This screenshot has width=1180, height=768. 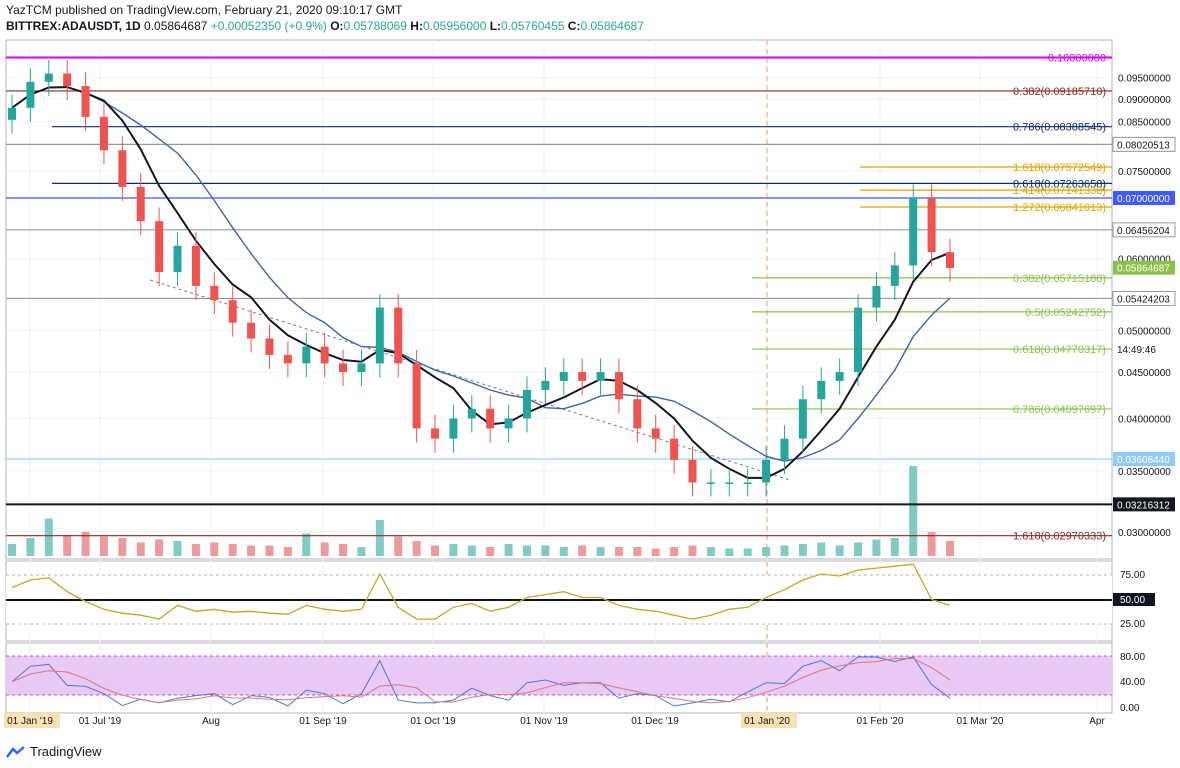 What do you see at coordinates (559, 675) in the screenshot?
I see `stoch-band-fill` at bounding box center [559, 675].